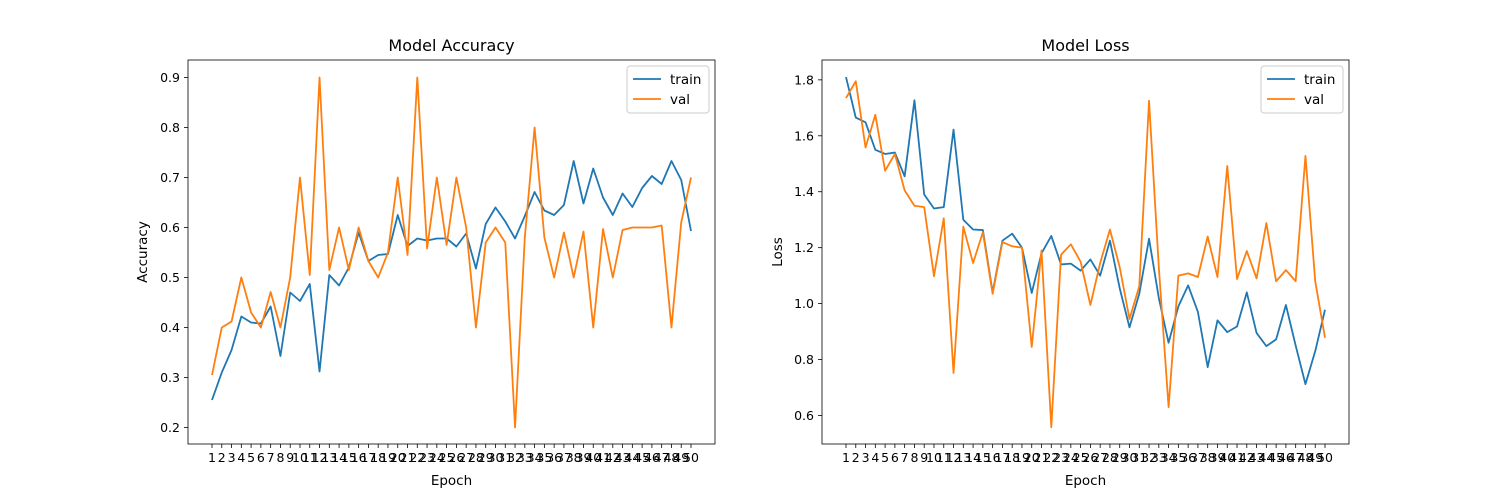 This screenshot has height=500, width=1500. What do you see at coordinates (846, 457) in the screenshot?
I see `loss-x-tick-label: 1` at bounding box center [846, 457].